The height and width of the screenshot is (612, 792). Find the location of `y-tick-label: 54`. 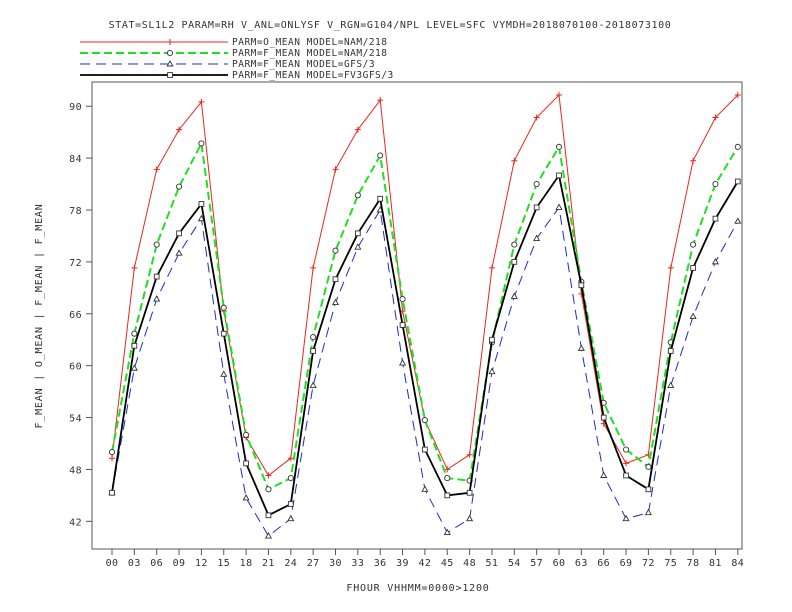

y-tick-label: 54 is located at coordinates (75, 419).